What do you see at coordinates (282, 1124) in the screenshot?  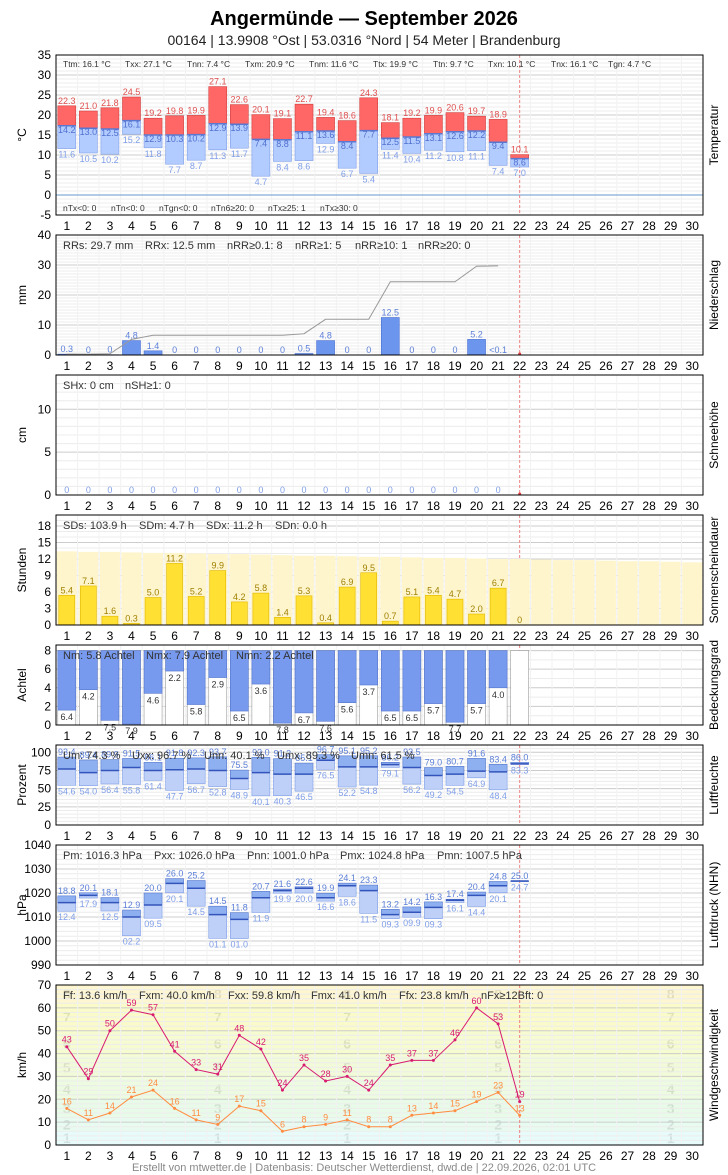 I see `wind-mean-label: 6` at bounding box center [282, 1124].